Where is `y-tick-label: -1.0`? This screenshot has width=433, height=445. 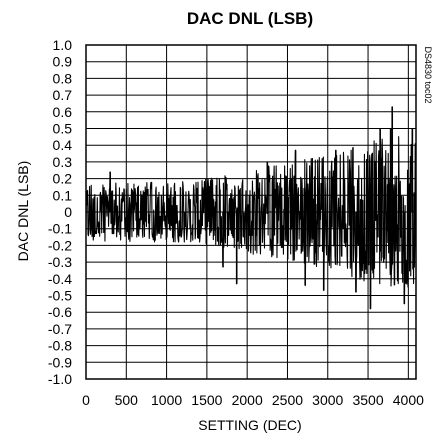
y-tick-label: -1.0 is located at coordinates (60, 379).